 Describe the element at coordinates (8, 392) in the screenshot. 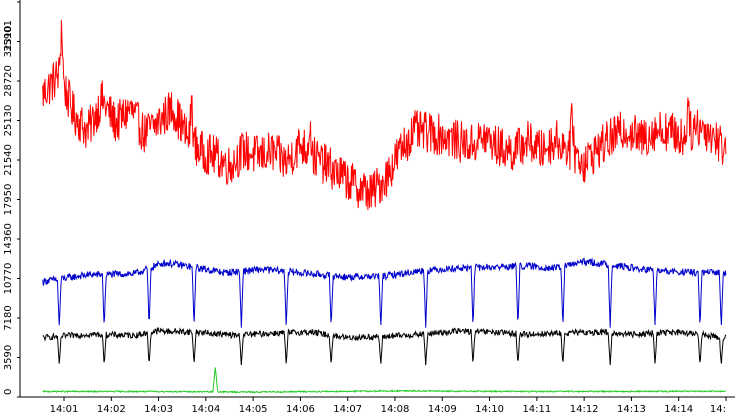

I see `y-tick-label: 0` at that location.